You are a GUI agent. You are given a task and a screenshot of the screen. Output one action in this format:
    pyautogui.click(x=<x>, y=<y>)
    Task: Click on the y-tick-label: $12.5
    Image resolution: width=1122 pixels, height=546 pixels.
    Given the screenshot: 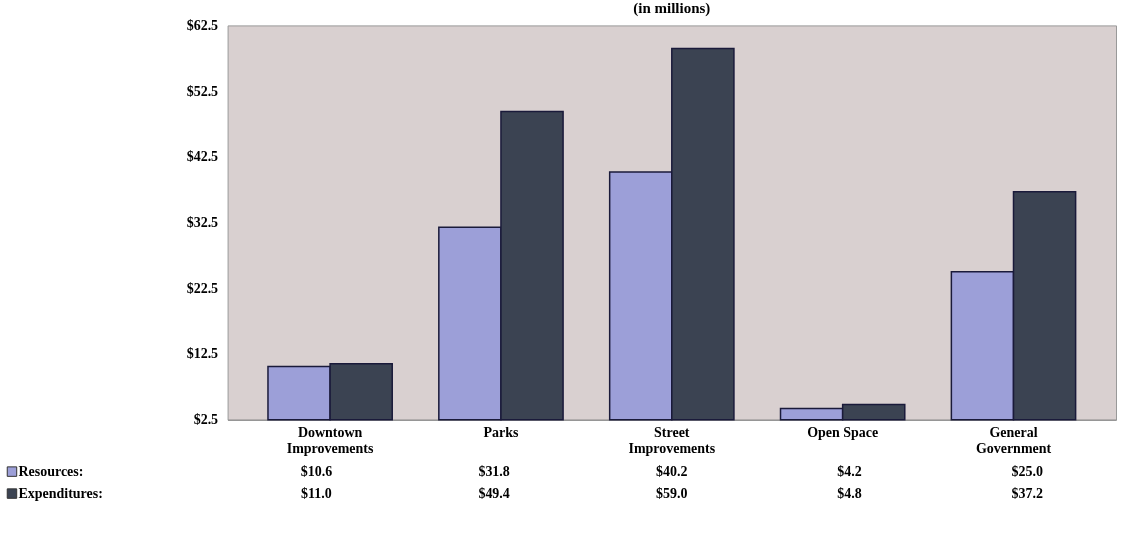 What is the action you would take?
    pyautogui.click(x=202, y=354)
    